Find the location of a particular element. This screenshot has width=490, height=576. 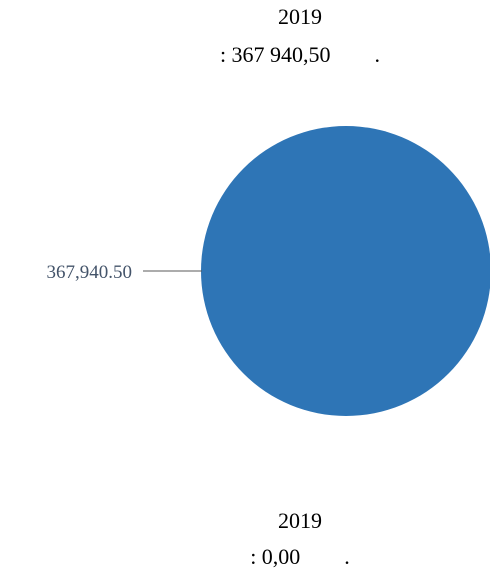

chart-1-title-line-1: 2019 is located at coordinates (300, 16).